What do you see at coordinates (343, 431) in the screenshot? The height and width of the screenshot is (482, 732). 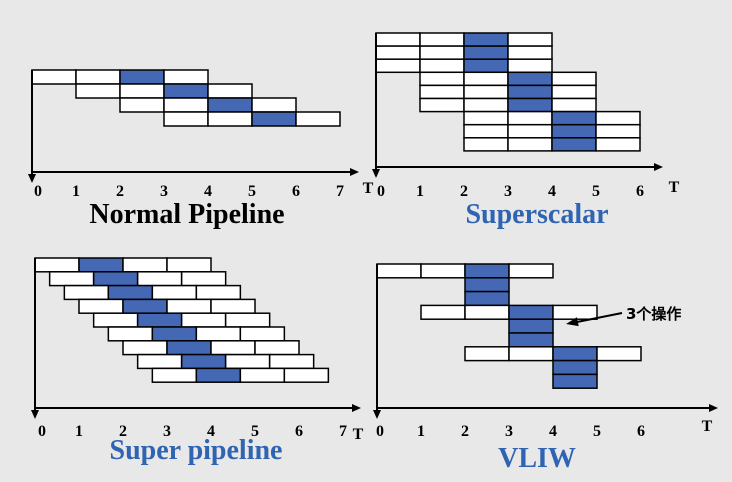 I see `tick-label: 7` at bounding box center [343, 431].